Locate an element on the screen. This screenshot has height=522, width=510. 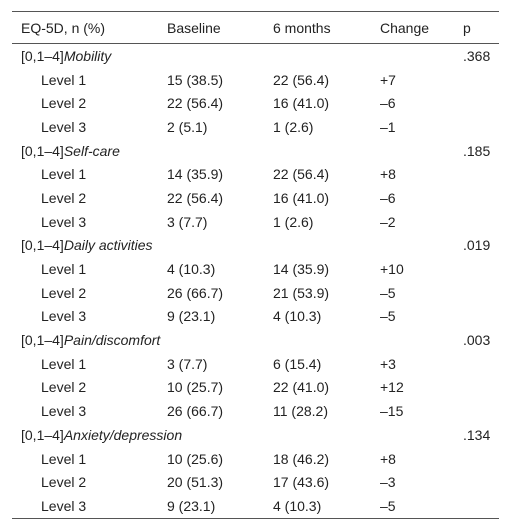
table-row: Level 3 3 (7.7) 1 (2.6) –2 is located at coordinates (255, 222).